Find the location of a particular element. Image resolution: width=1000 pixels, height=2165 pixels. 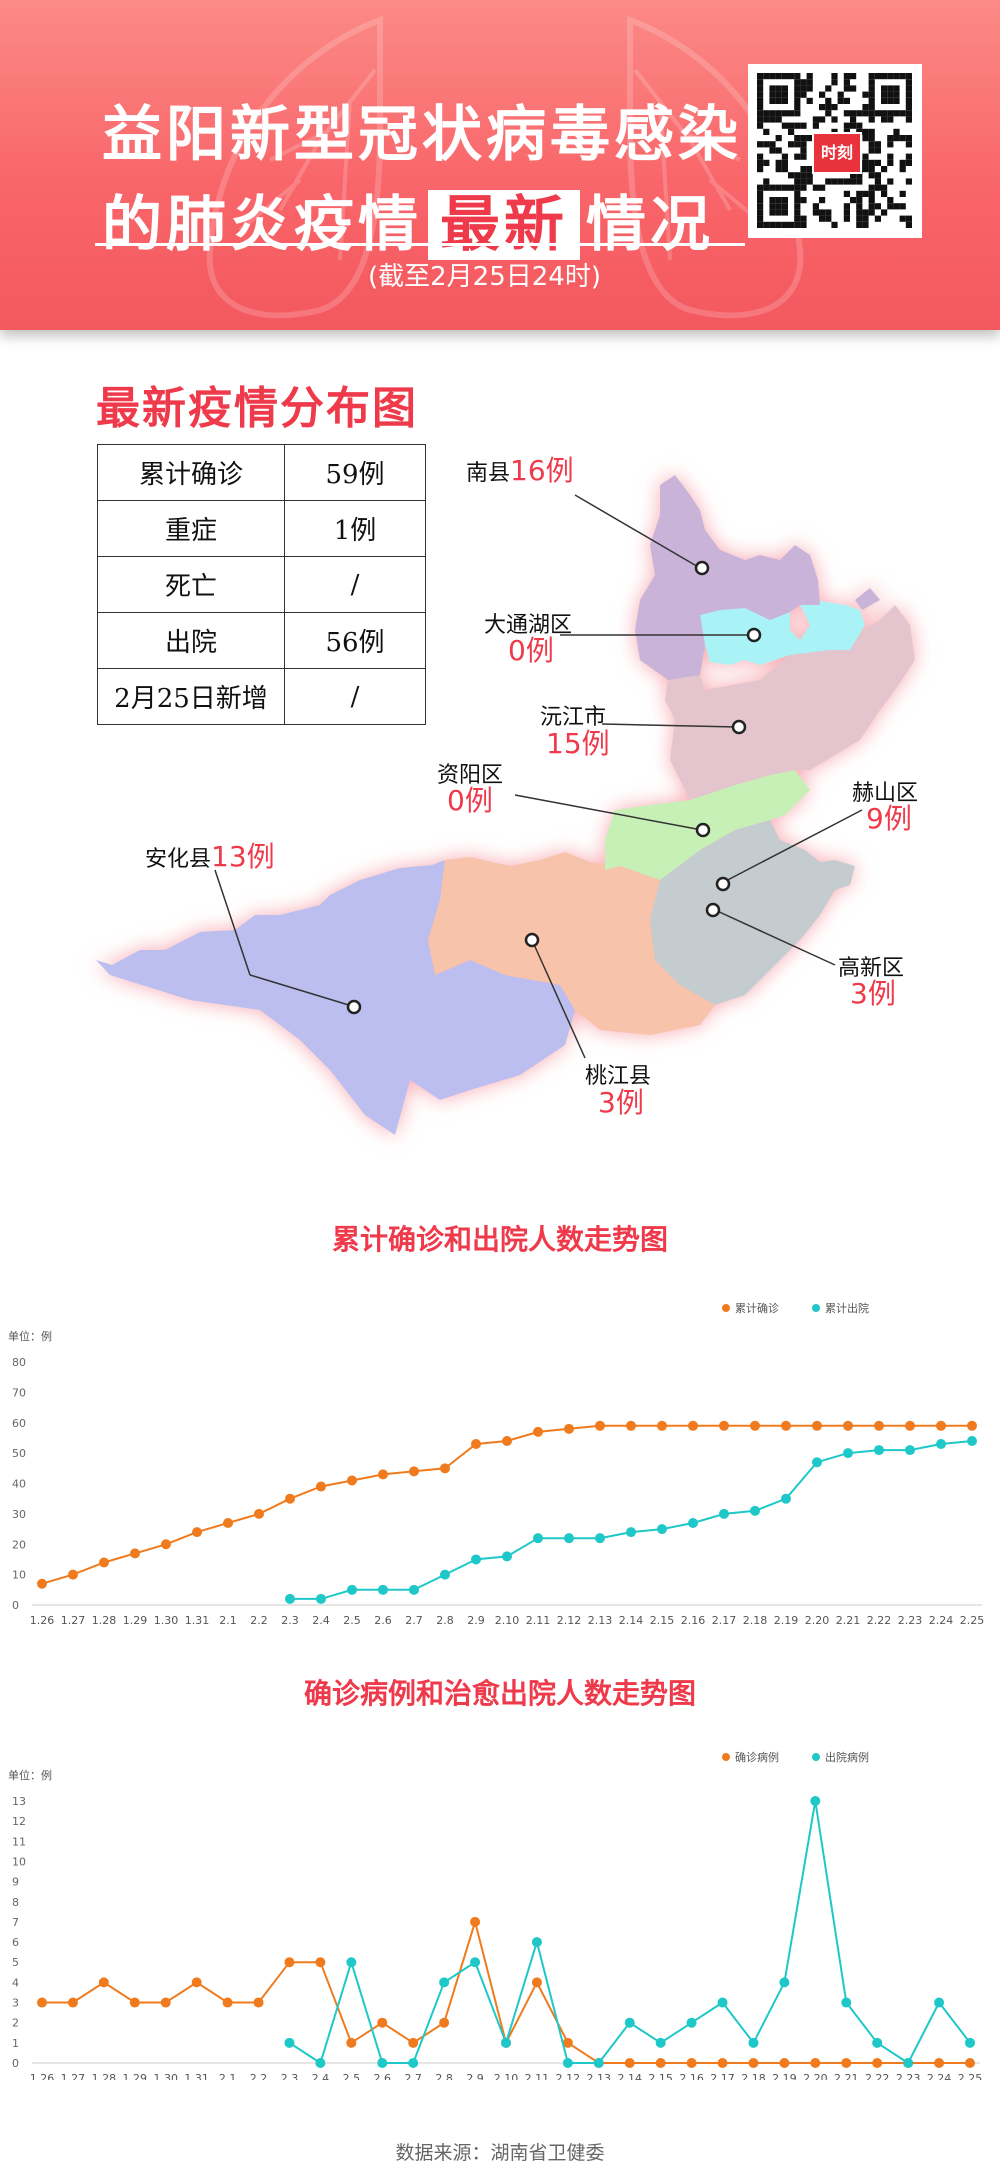

marker-anhua is located at coordinates (354, 1007).